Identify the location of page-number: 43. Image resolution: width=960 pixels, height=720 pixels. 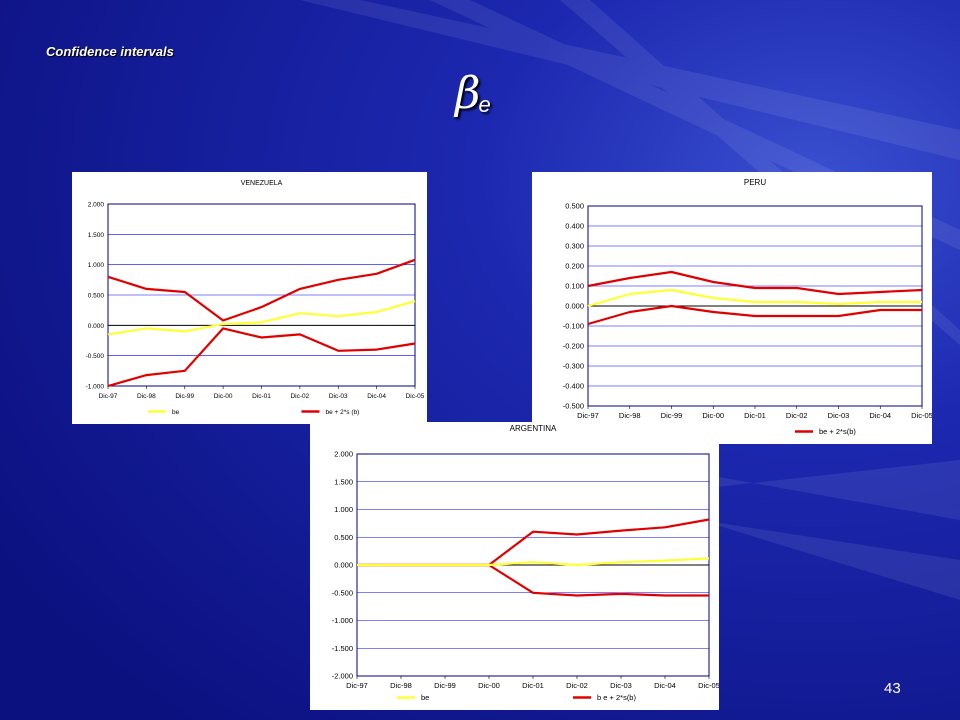
(892, 688).